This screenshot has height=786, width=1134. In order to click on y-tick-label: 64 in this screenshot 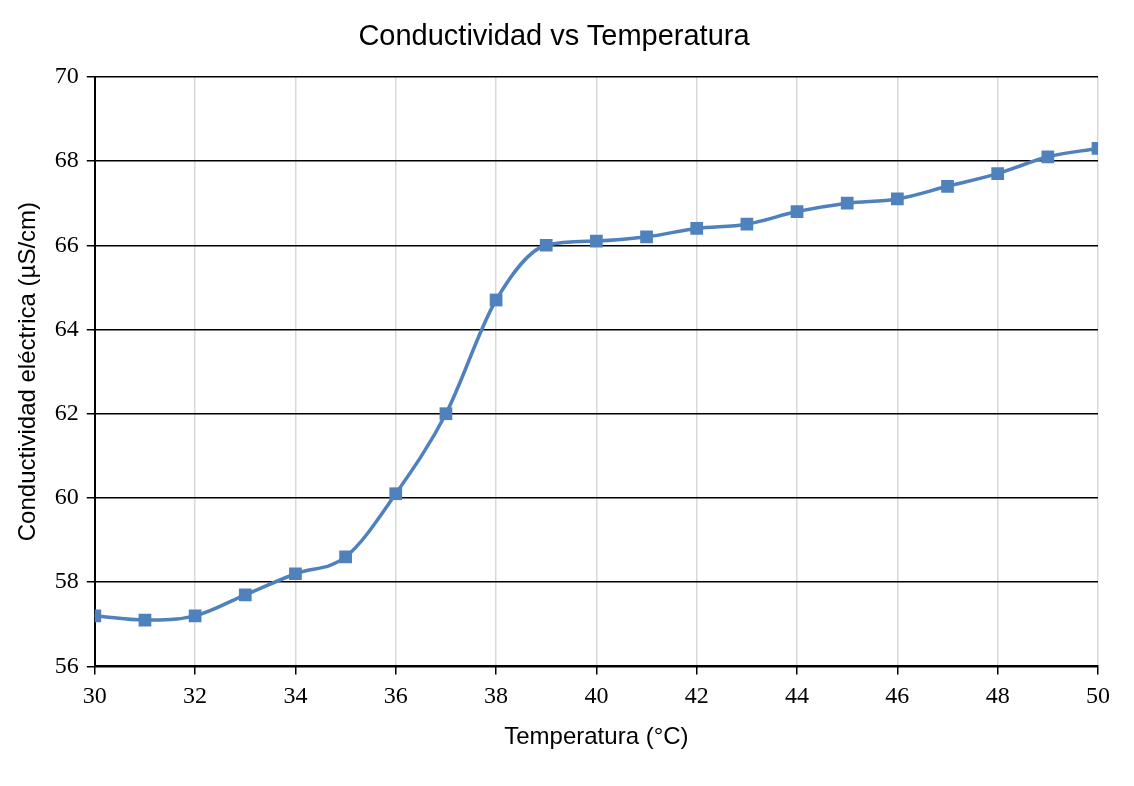, I will do `click(66, 327)`.